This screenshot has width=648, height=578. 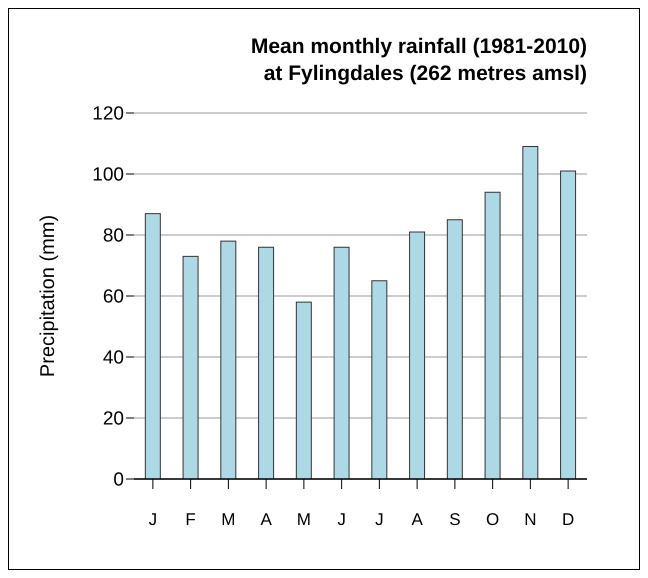 What do you see at coordinates (493, 520) in the screenshot?
I see `x-tick-label: O` at bounding box center [493, 520].